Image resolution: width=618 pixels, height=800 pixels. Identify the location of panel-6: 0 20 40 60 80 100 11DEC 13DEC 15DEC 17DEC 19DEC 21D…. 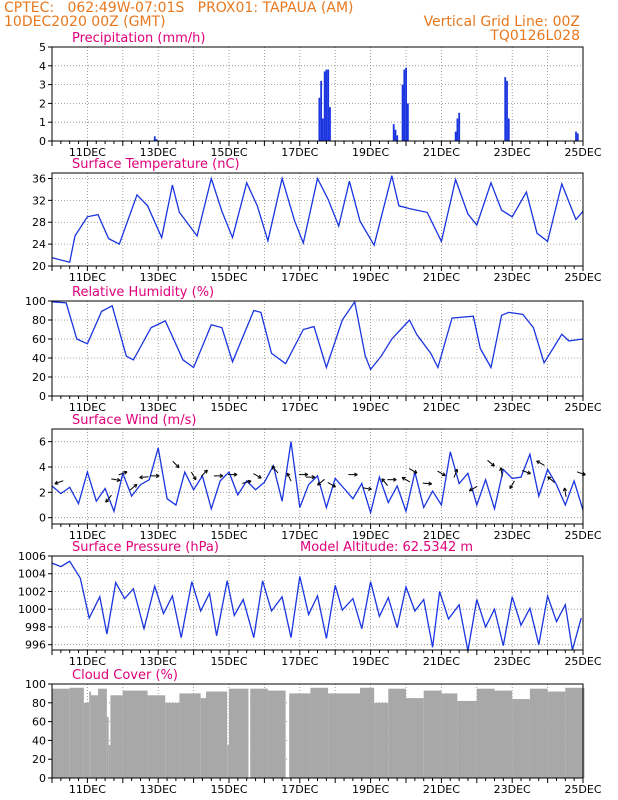
(313, 732).